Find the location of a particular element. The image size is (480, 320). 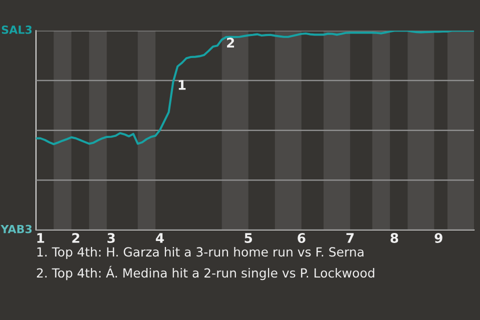

annotation: 2 is located at coordinates (230, 43).